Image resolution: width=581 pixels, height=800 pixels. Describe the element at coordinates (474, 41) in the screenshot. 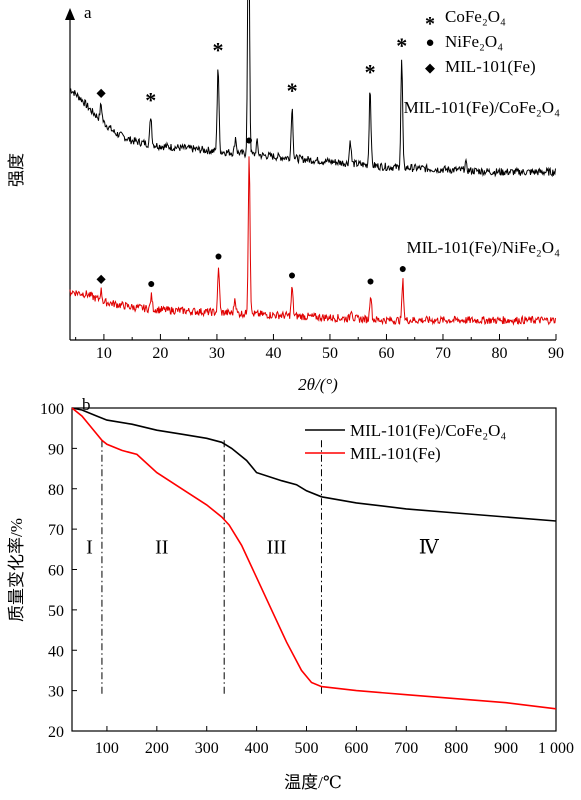

I see `legend-text-nife2o4: NiFe₂O₄` at that location.